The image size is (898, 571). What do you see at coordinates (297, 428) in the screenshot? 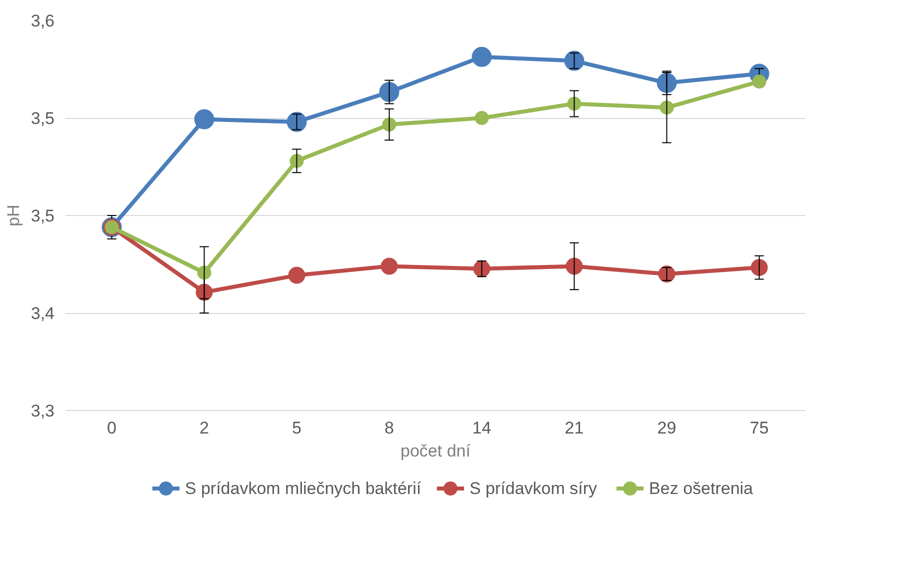
I see `x-tick-label: 5` at bounding box center [297, 428].